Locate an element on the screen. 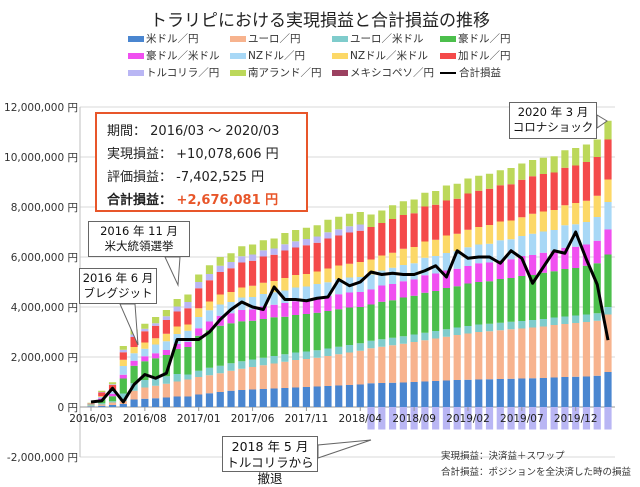  note-total: 合計損益：ポジションを全決済した時の損益 is located at coordinates (536, 471).